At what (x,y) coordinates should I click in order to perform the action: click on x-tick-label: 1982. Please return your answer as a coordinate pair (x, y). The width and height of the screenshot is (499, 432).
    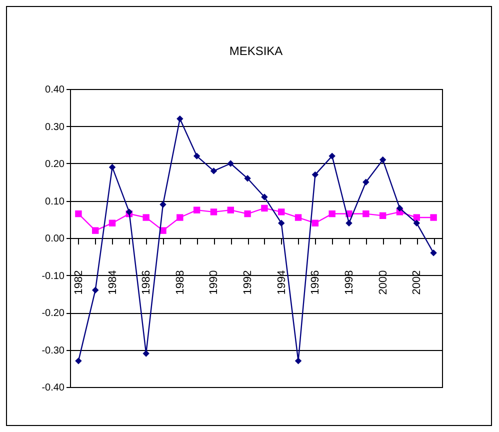
    Looking at the image, I should click on (78, 282).